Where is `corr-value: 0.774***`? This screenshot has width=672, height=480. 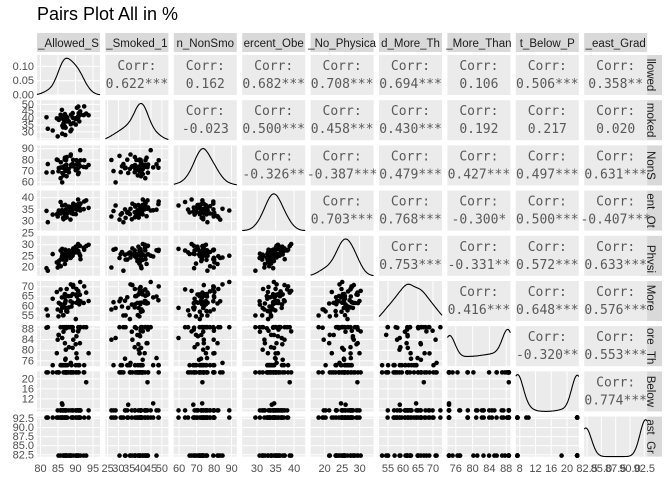
corr-value: 0.774*** is located at coordinates (615, 400).